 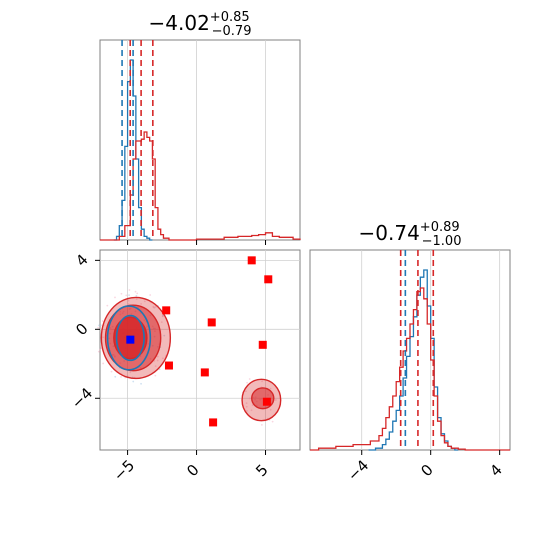 I want to click on joint-y-tick-label: 0, so click(x=81, y=329).